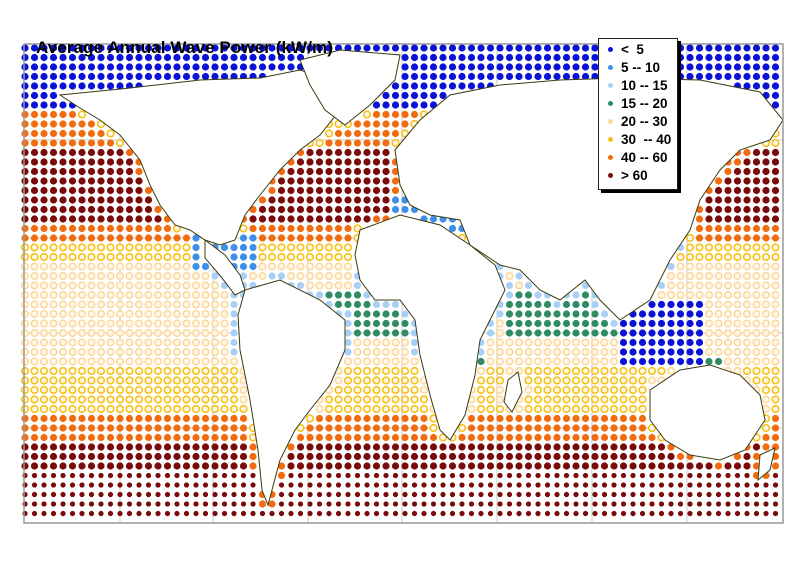  Describe the element at coordinates (644, 157) in the screenshot. I see `legend-label: 40 -- 60` at that location.